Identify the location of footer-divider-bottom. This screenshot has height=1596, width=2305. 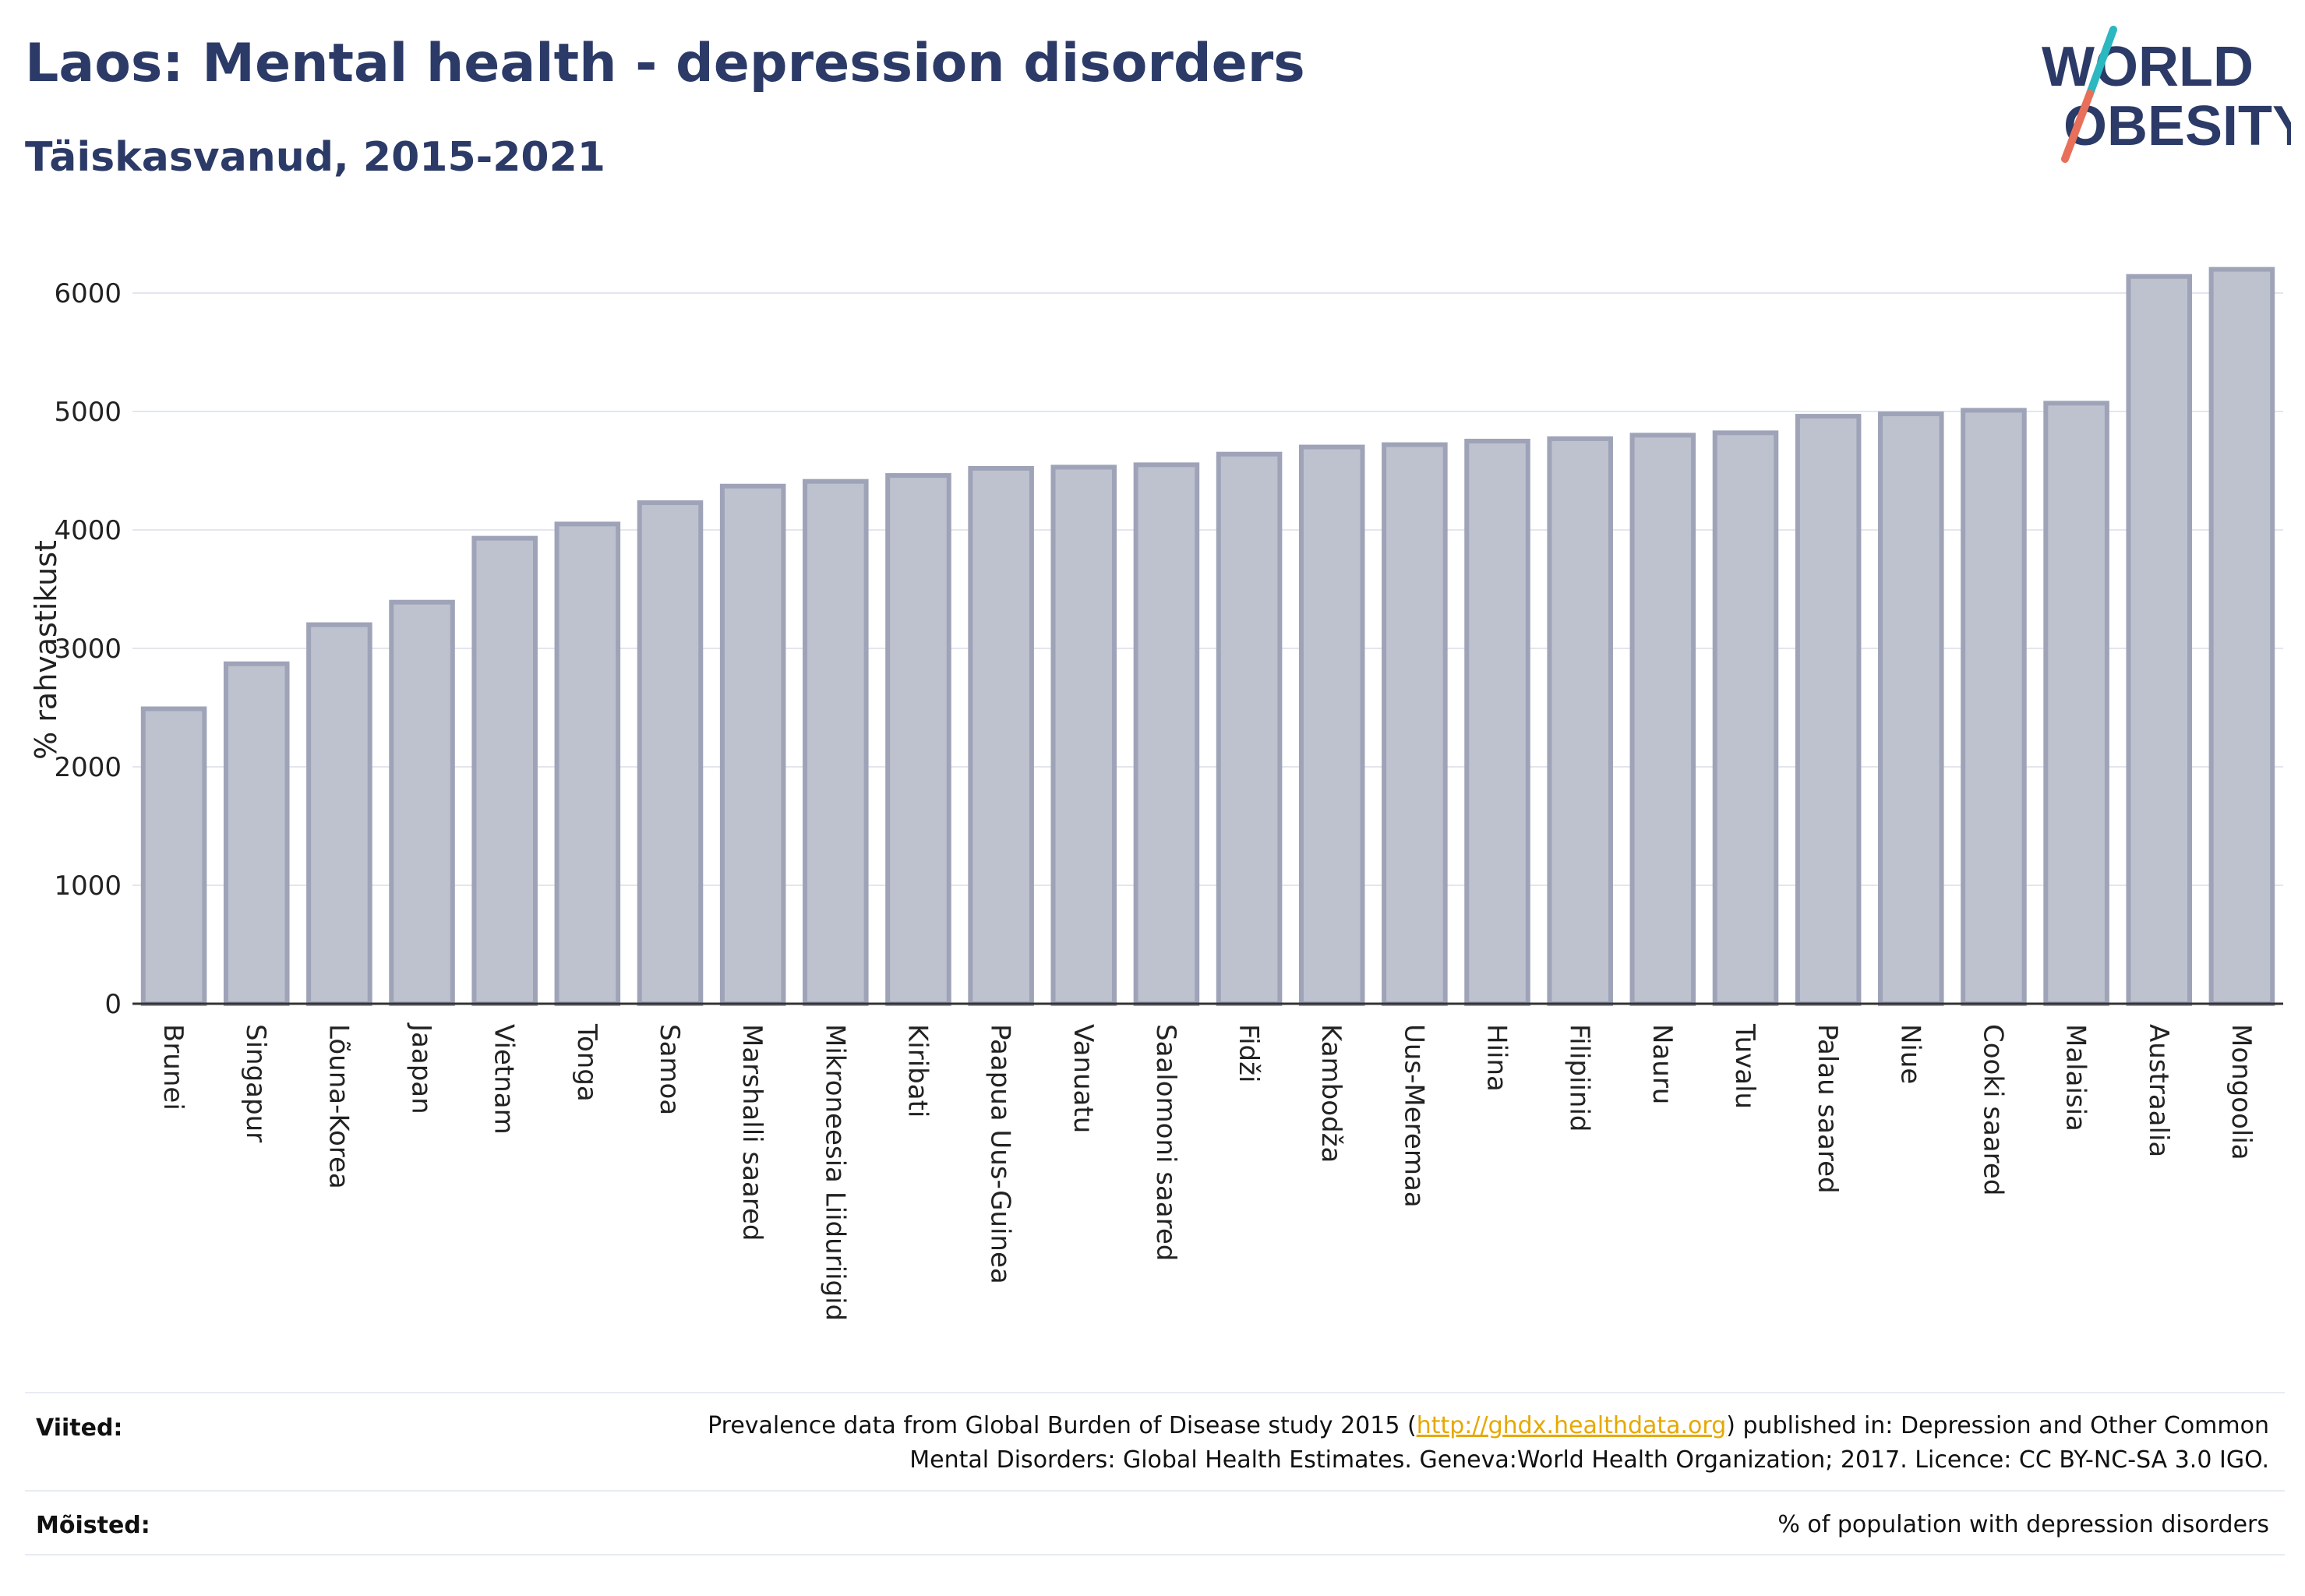
(1155, 1554).